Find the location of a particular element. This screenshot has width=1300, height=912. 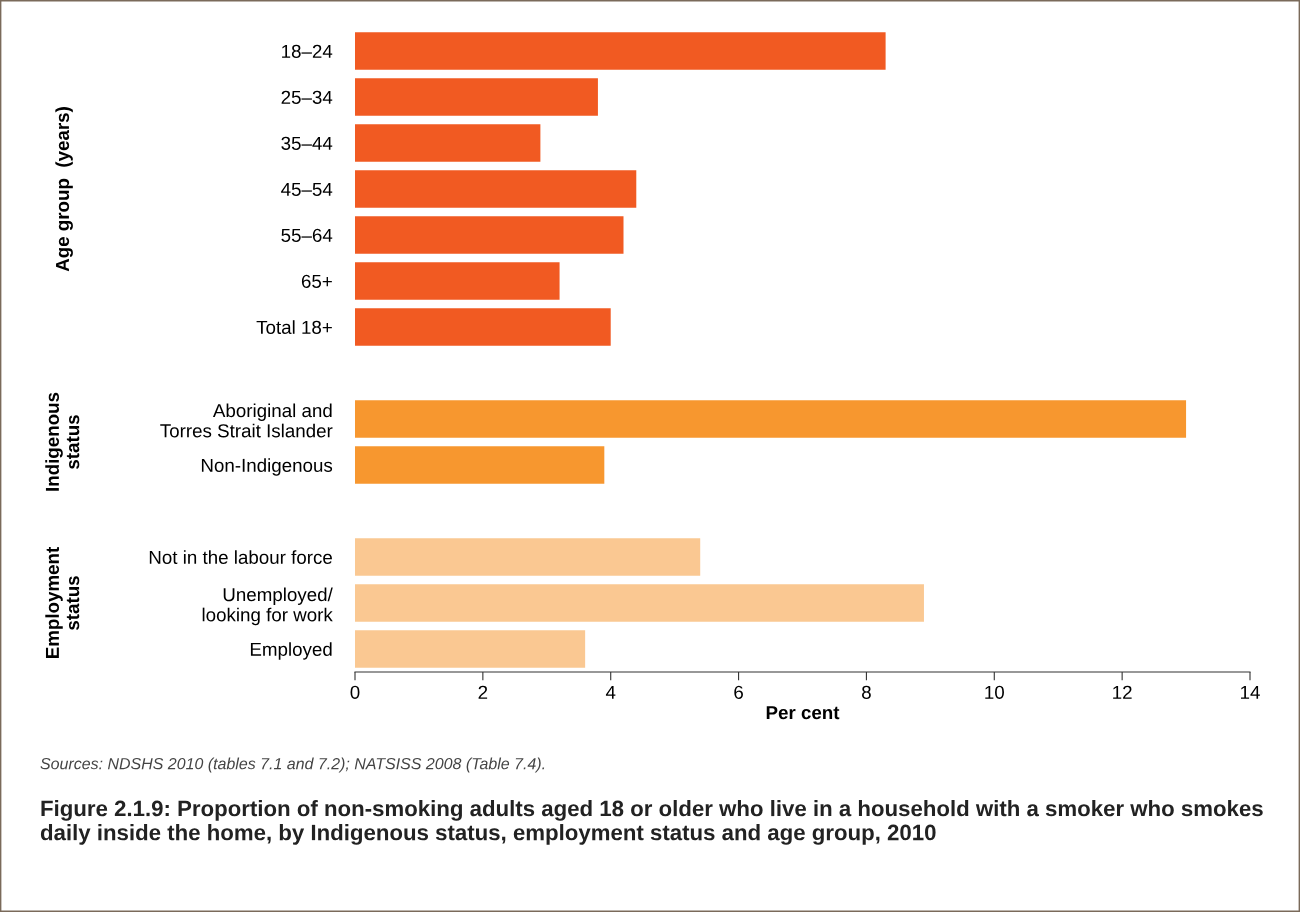

y-tick-label: 65+ is located at coordinates (316, 281).